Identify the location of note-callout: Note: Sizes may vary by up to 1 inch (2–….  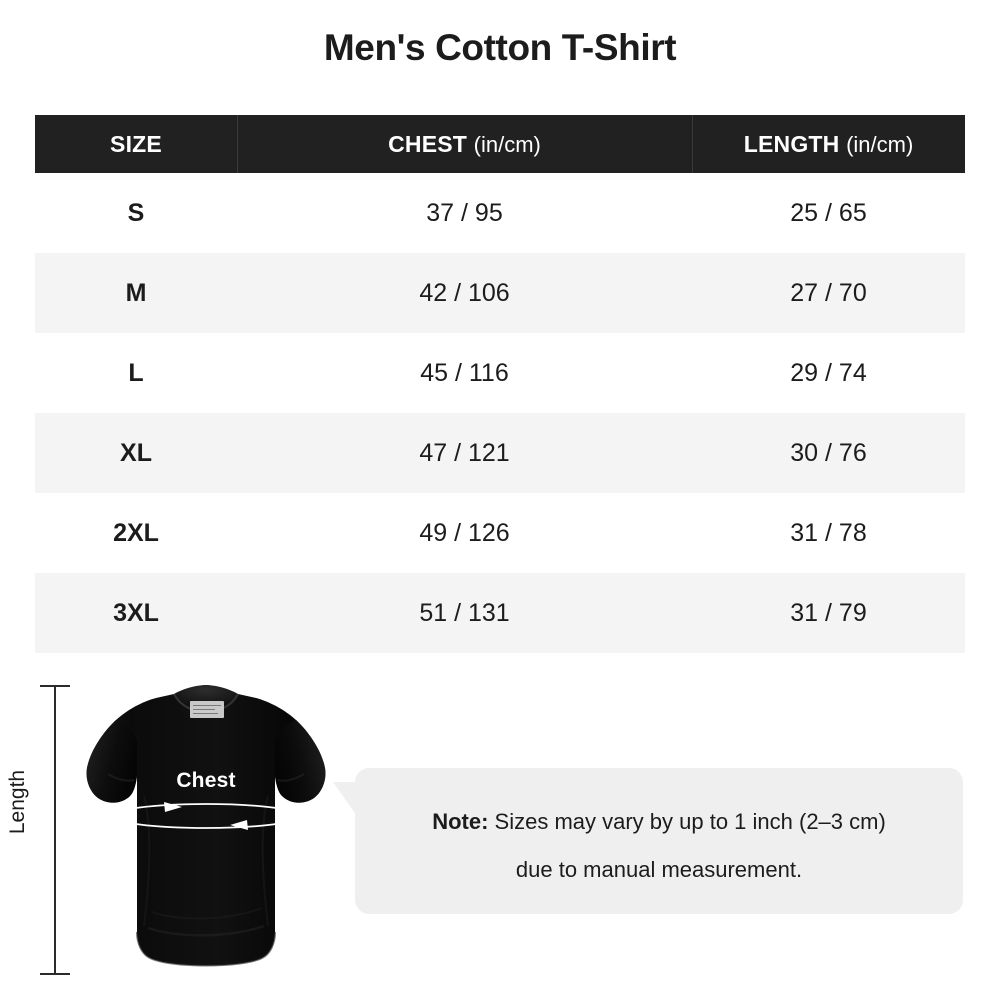
(648, 841).